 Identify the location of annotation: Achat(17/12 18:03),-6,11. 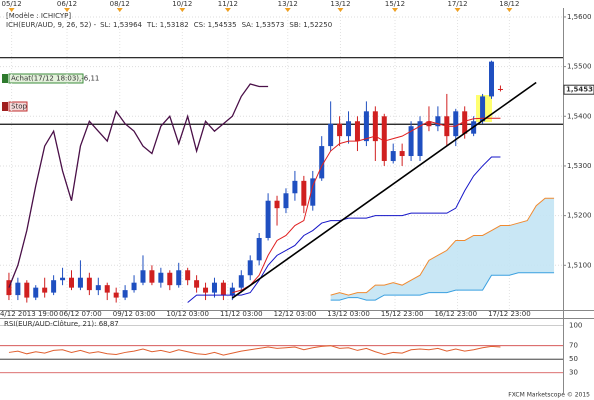
(50, 78).